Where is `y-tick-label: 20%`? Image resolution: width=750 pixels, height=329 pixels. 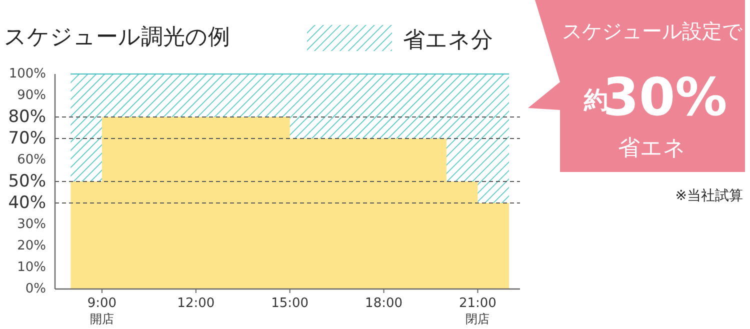
y-tick-label: 20% is located at coordinates (31, 246).